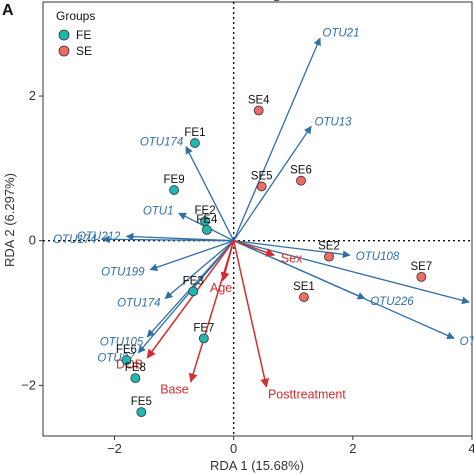 Image resolution: width=474 pixels, height=474 pixels. What do you see at coordinates (301, 180) in the screenshot?
I see `point-se6` at bounding box center [301, 180].